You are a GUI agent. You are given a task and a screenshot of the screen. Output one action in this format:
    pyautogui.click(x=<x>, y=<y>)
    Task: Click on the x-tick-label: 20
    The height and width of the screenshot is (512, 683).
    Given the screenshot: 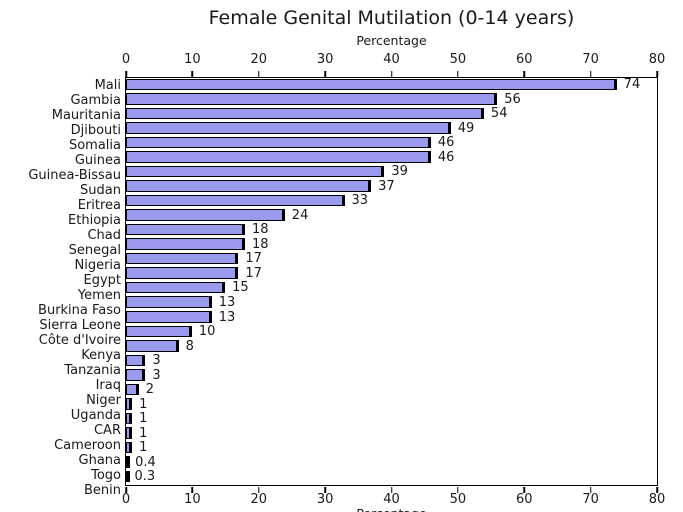 What is the action you would take?
    pyautogui.click(x=259, y=499)
    